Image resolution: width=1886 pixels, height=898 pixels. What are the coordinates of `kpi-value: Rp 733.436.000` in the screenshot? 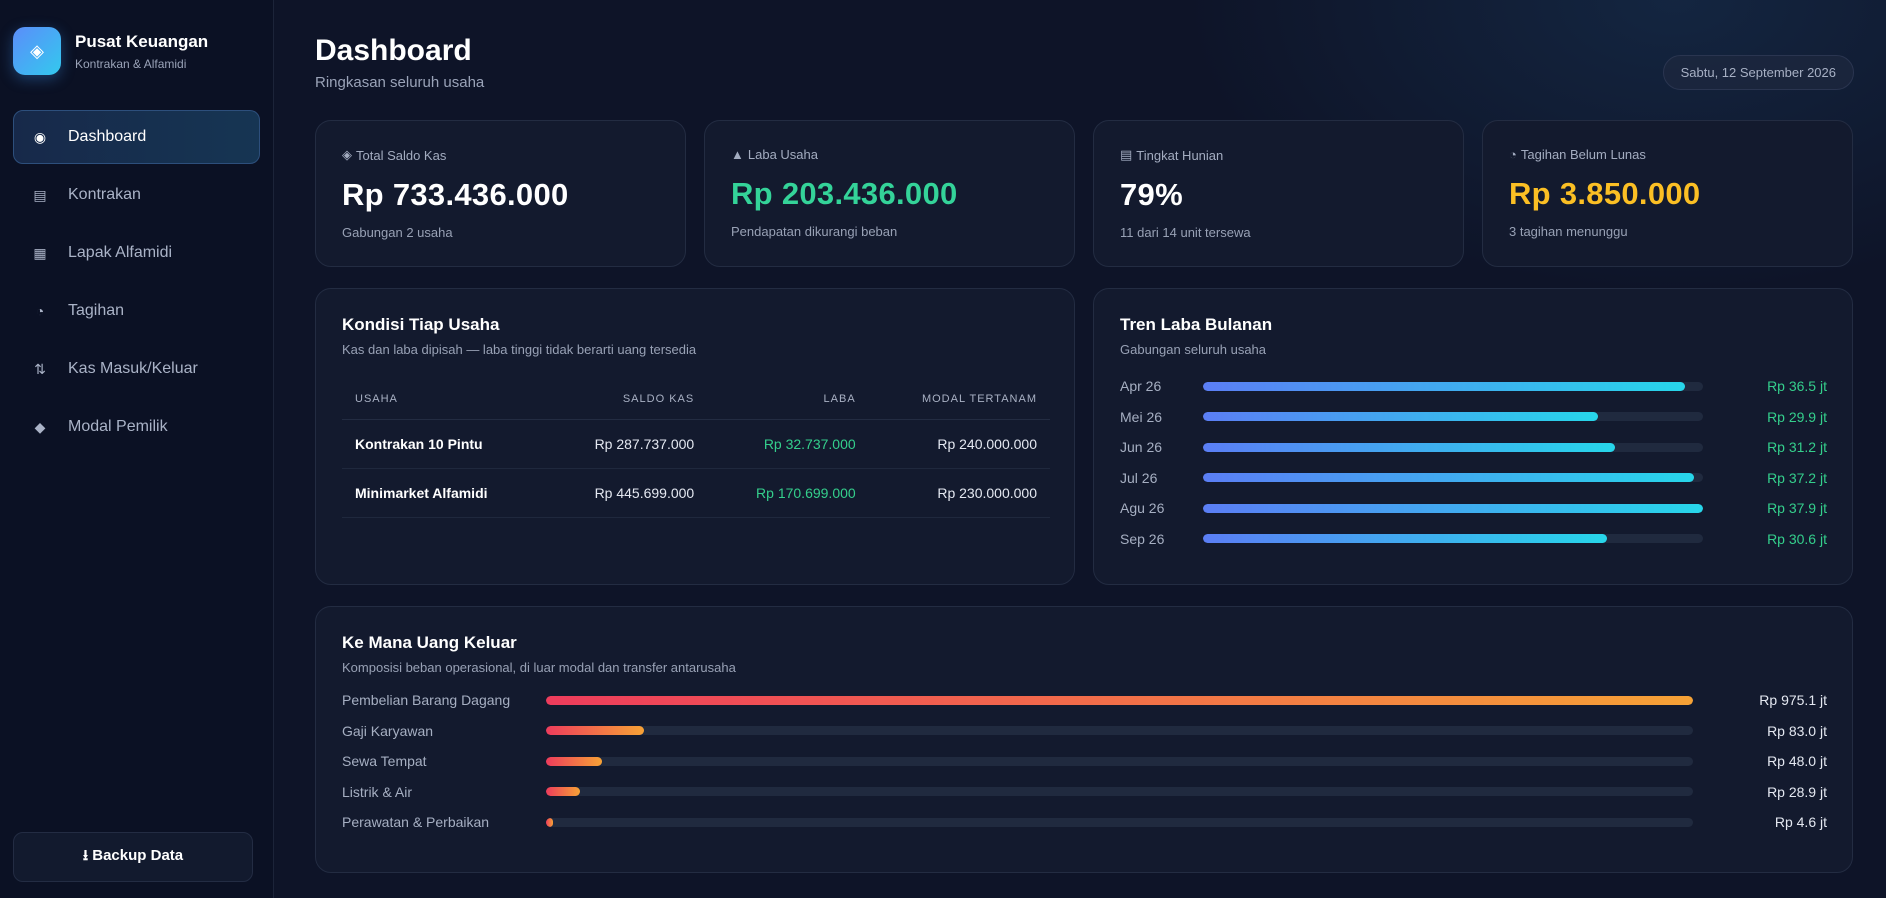 It's located at (455, 194).